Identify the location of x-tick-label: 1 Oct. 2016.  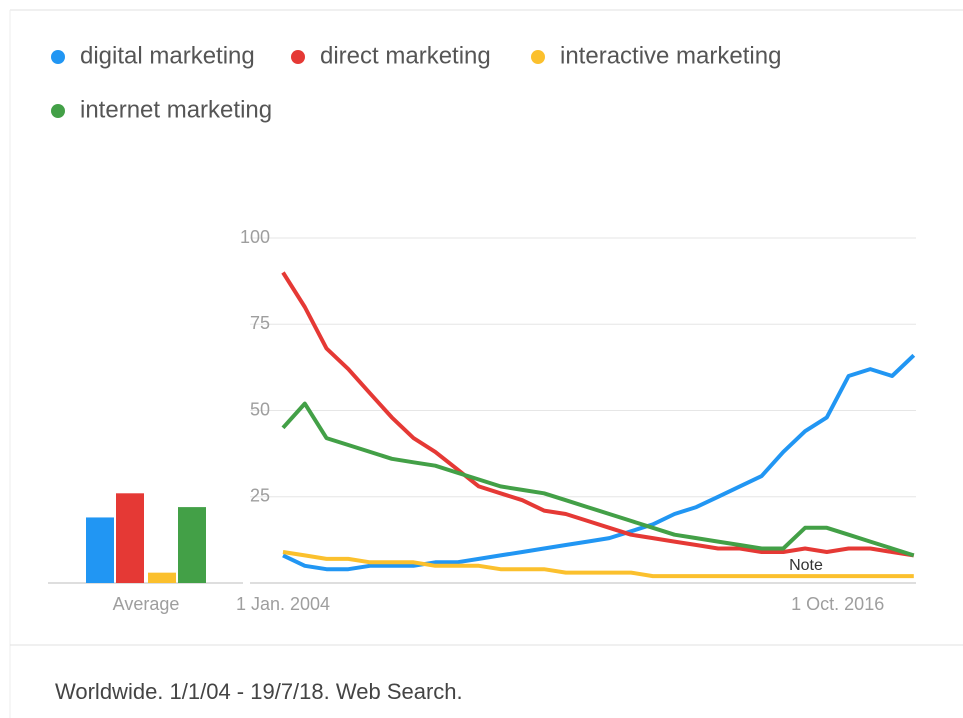
(837, 604).